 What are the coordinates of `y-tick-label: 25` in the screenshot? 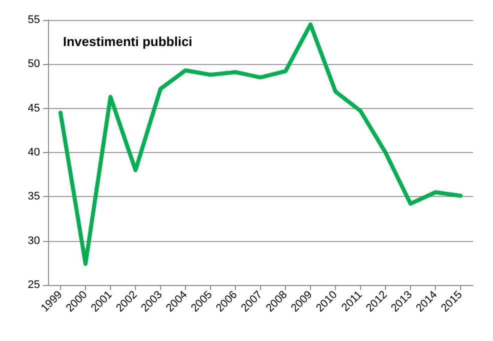 It's located at (34, 285).